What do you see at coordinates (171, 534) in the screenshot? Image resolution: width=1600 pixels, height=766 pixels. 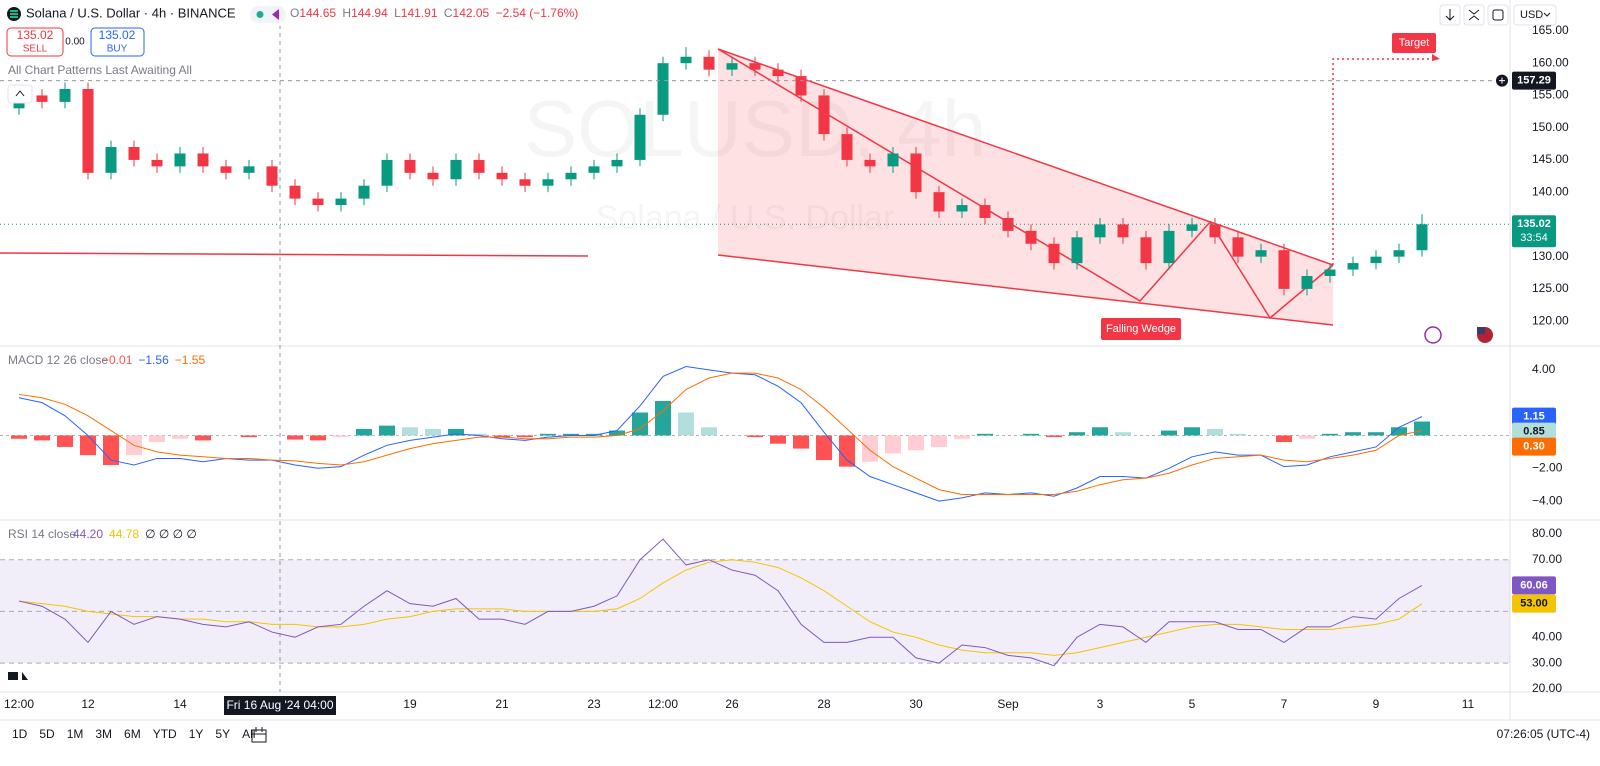 I see `indicator-legend-value: ∅ ∅ ∅ ∅` at bounding box center [171, 534].